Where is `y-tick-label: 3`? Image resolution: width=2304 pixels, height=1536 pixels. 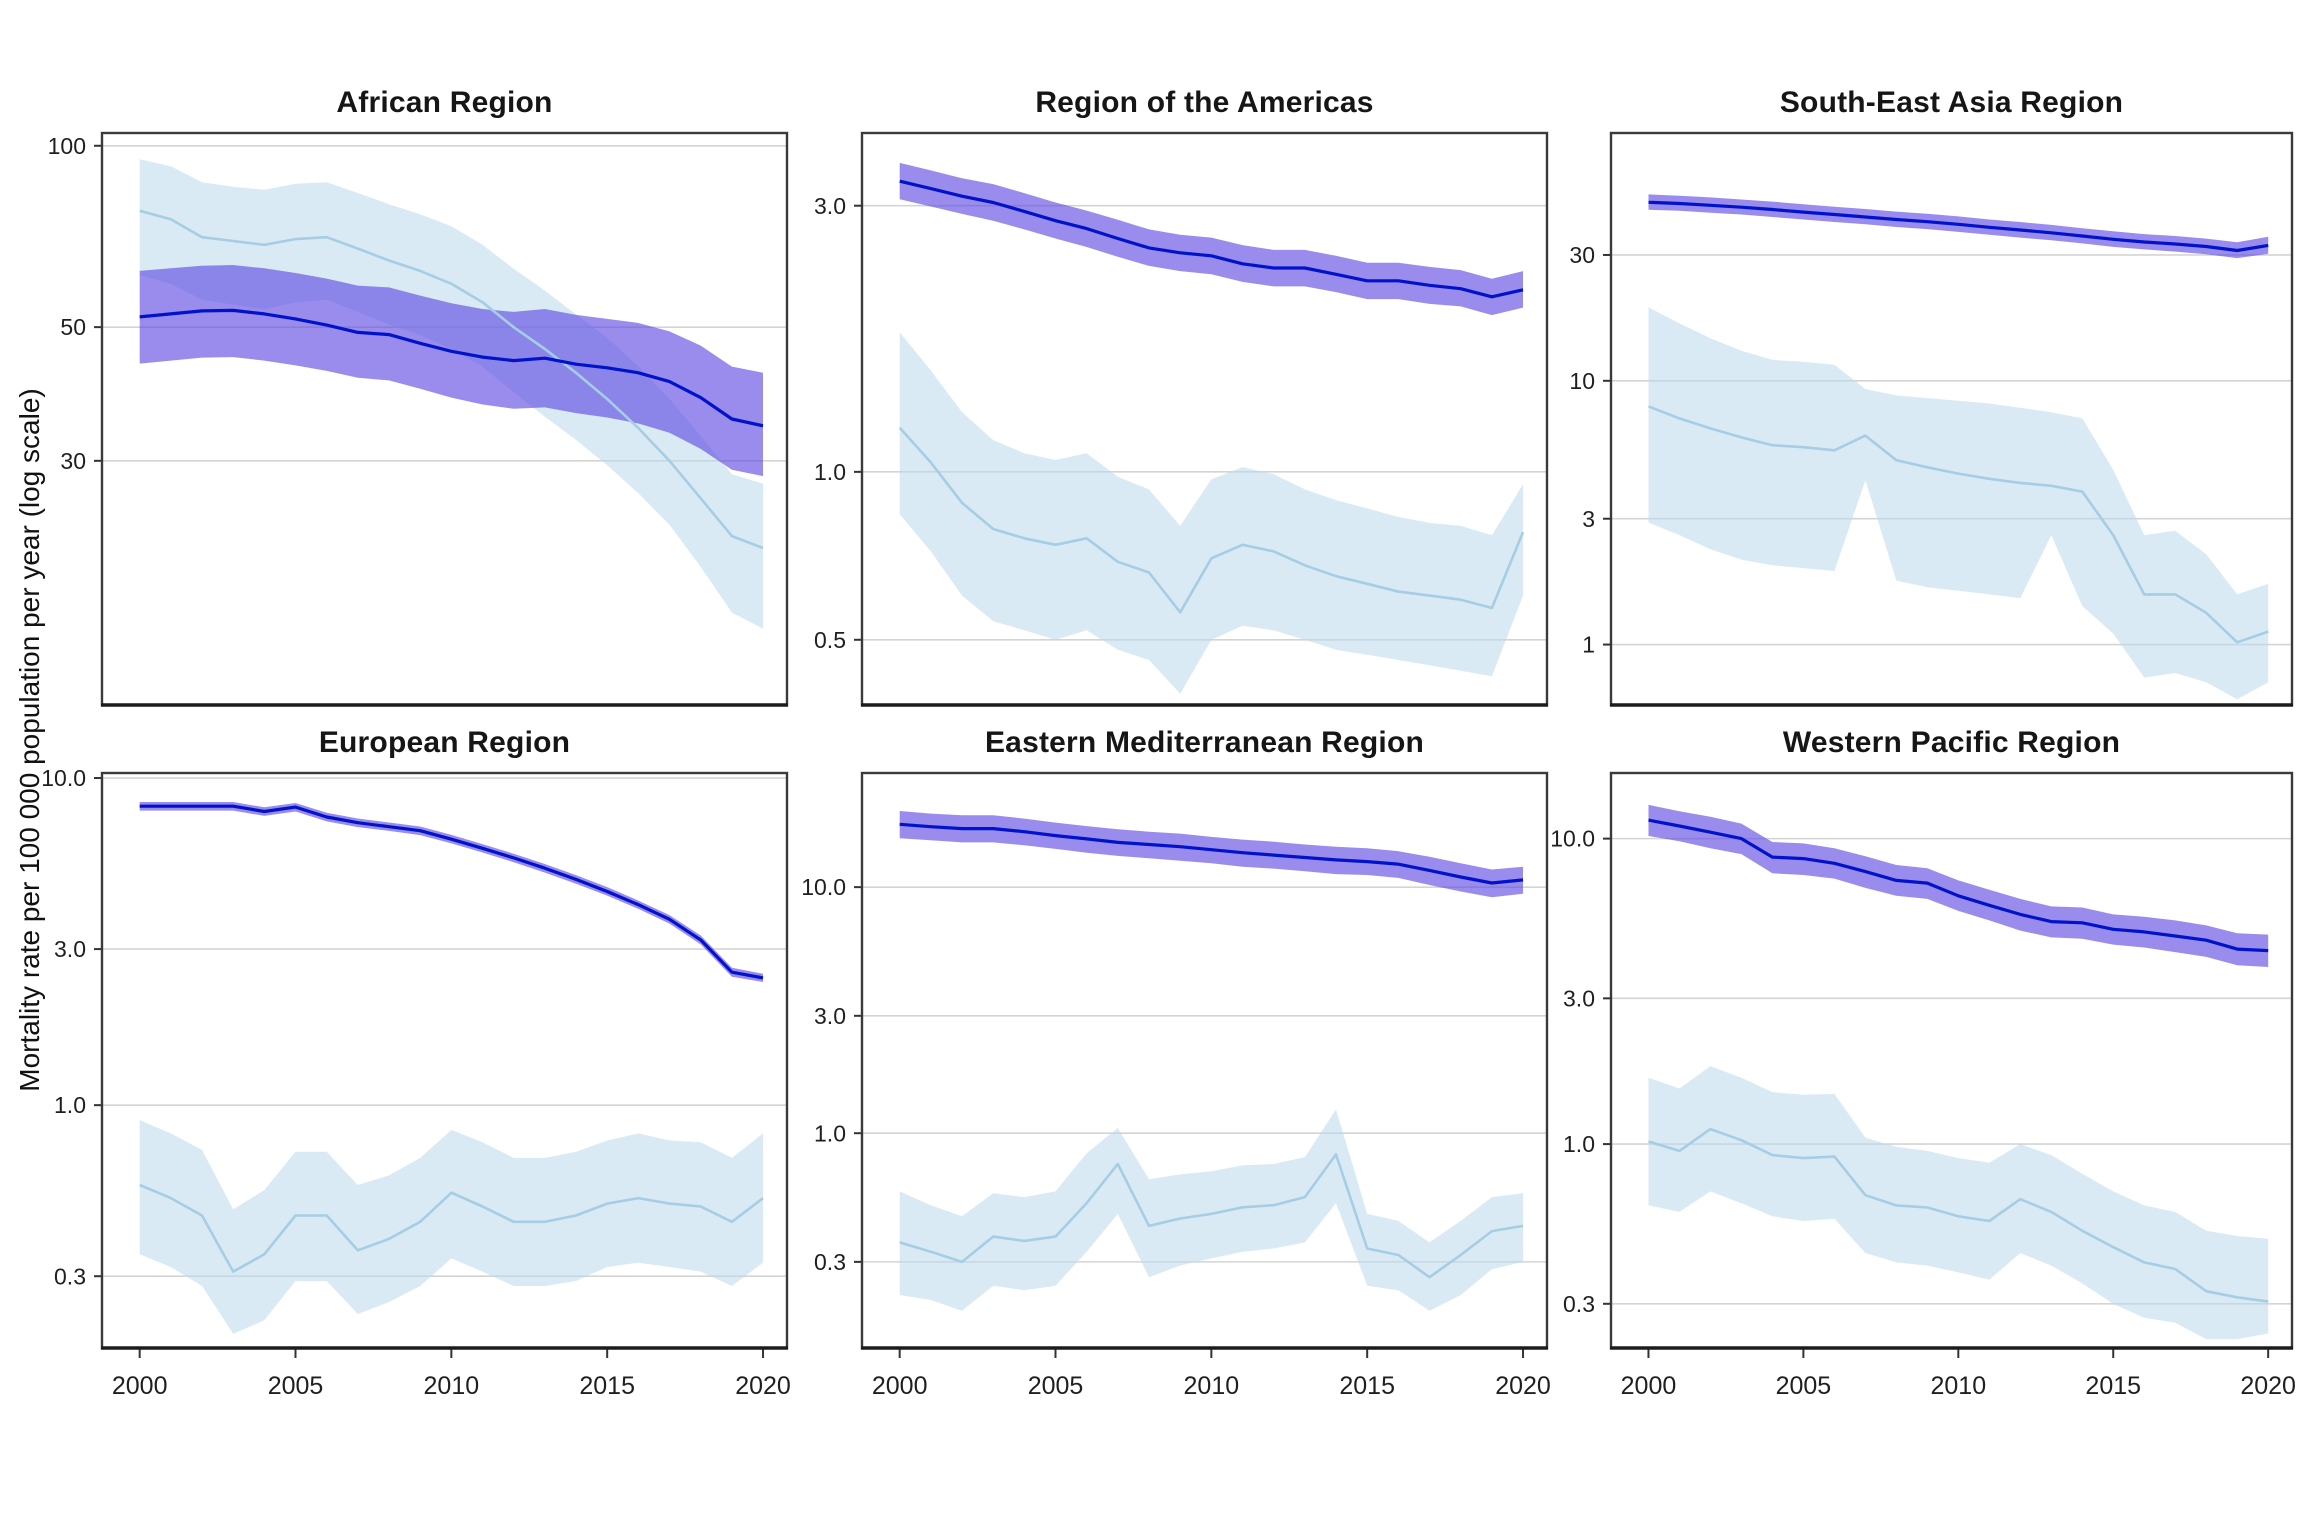
y-tick-label: 3 is located at coordinates (1588, 519).